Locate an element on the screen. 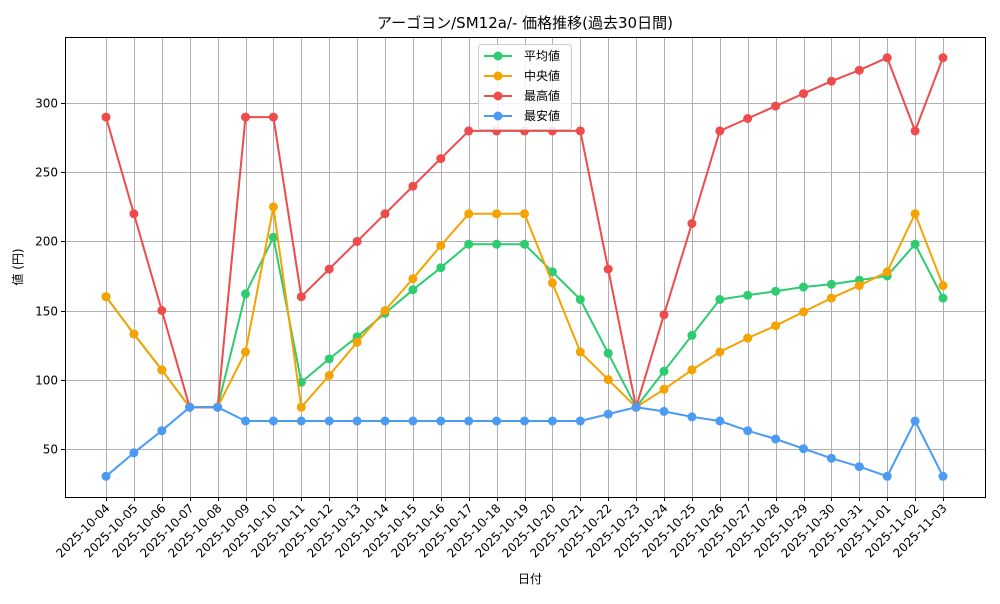 Image resolution: width=1000 pixels, height=604 pixels. legend-label: 最高値 is located at coordinates (542, 95).